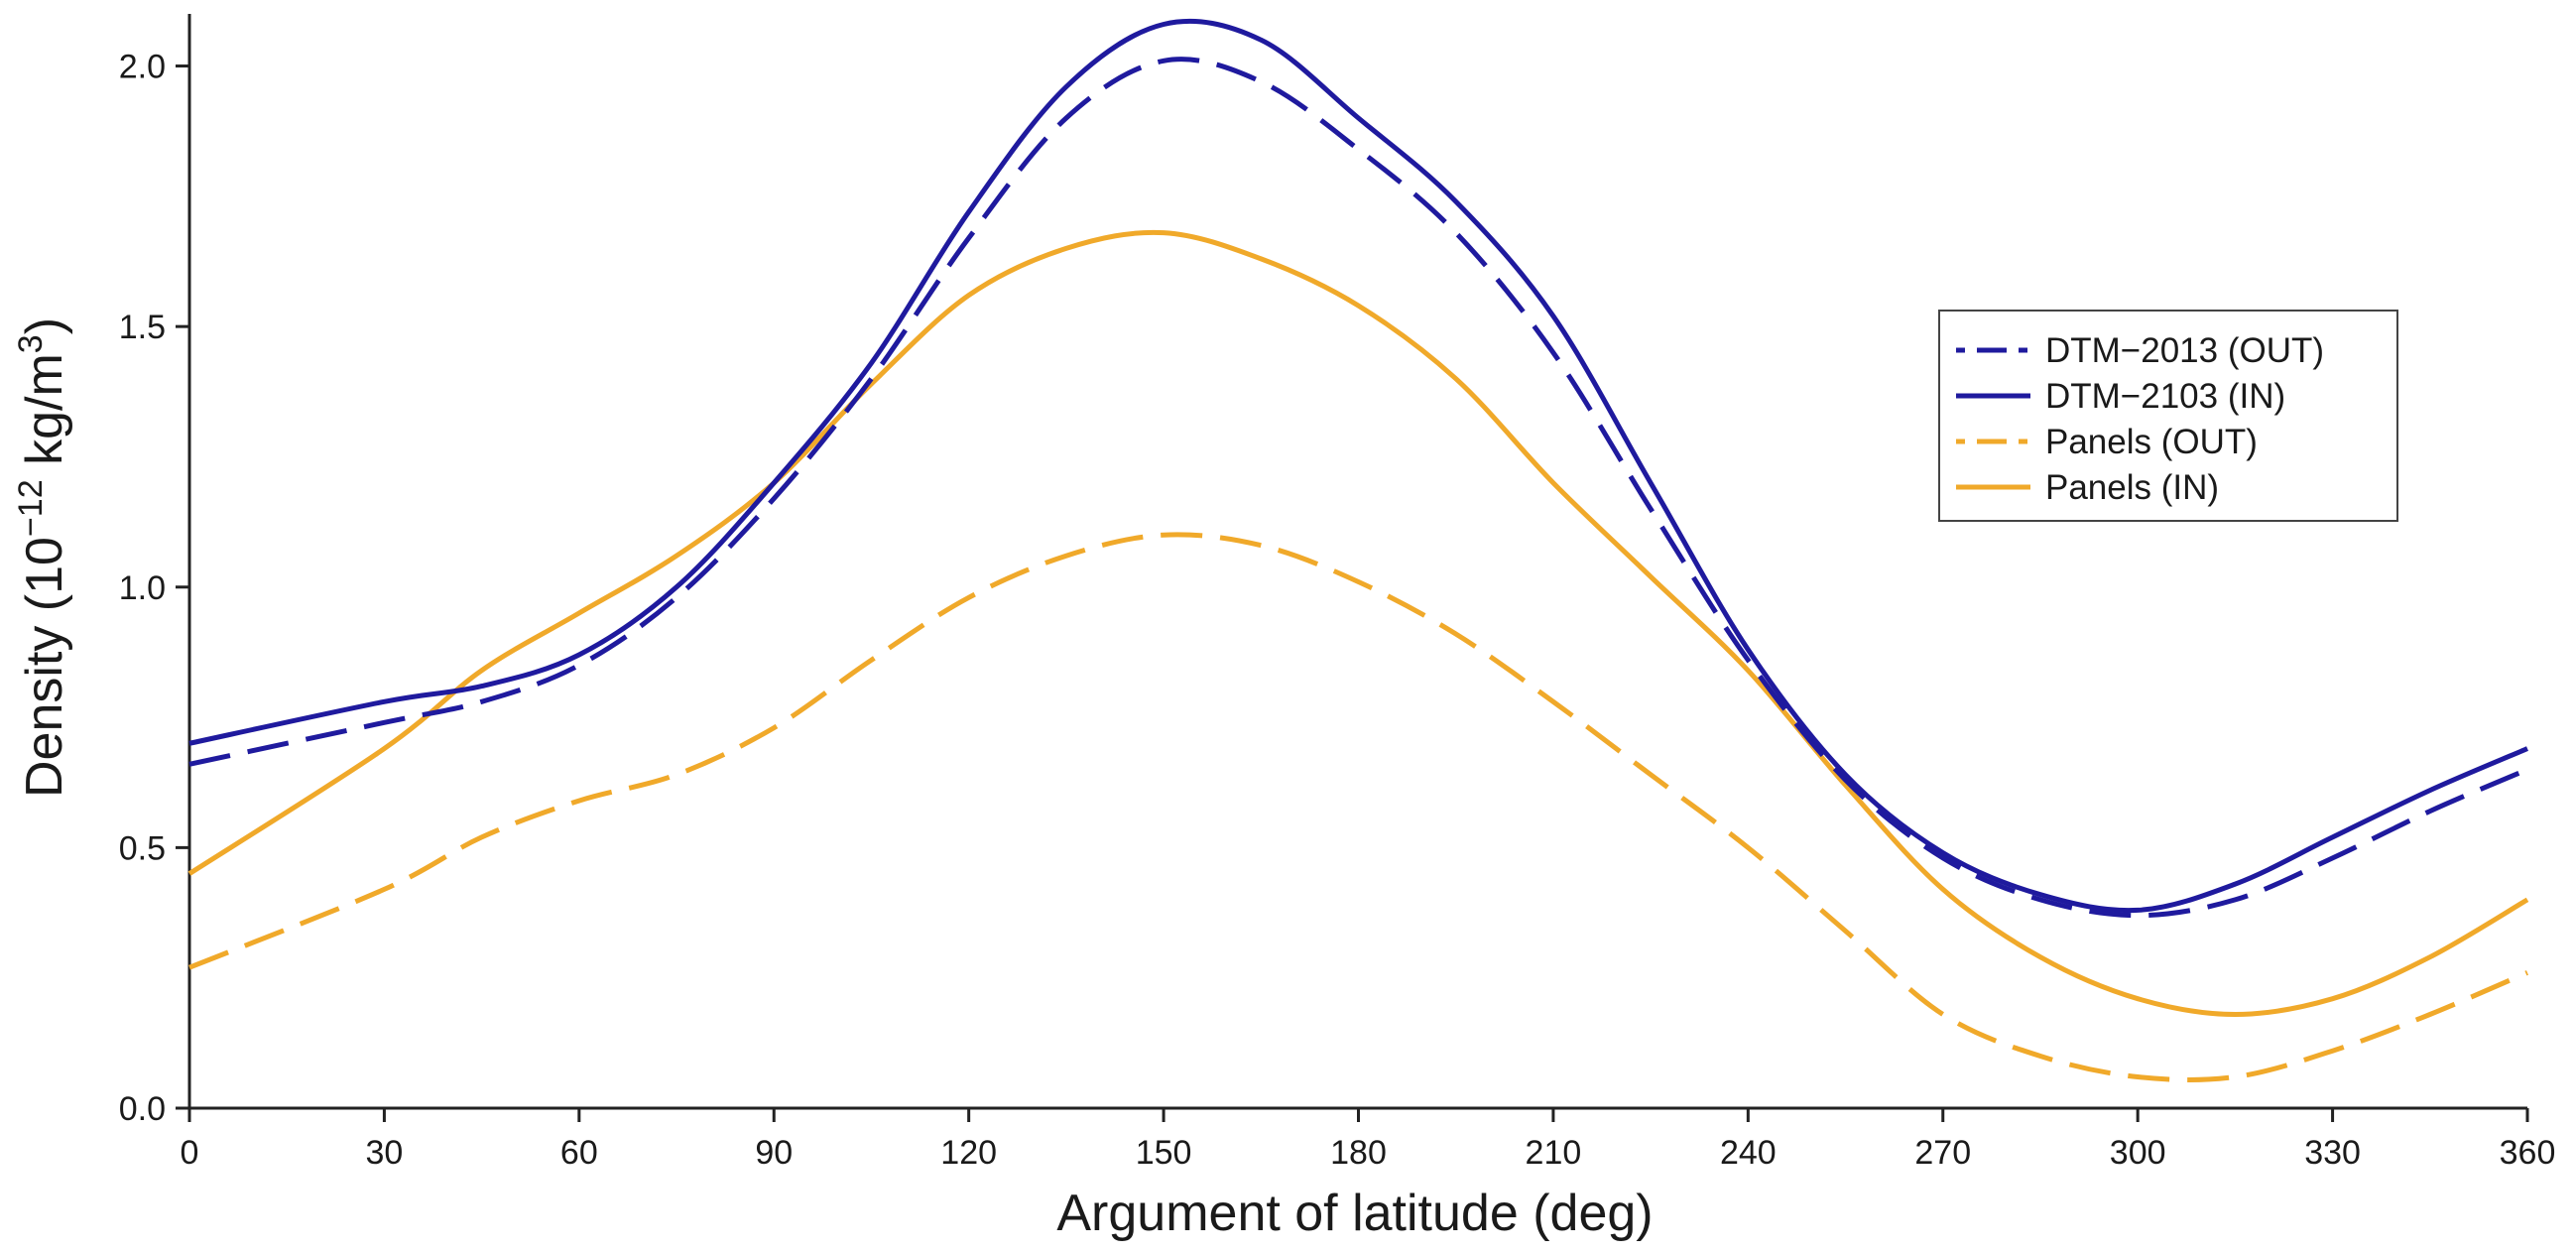 Image resolution: width=2576 pixels, height=1254 pixels. I want to click on x-tick-label: 30, so click(385, 1153).